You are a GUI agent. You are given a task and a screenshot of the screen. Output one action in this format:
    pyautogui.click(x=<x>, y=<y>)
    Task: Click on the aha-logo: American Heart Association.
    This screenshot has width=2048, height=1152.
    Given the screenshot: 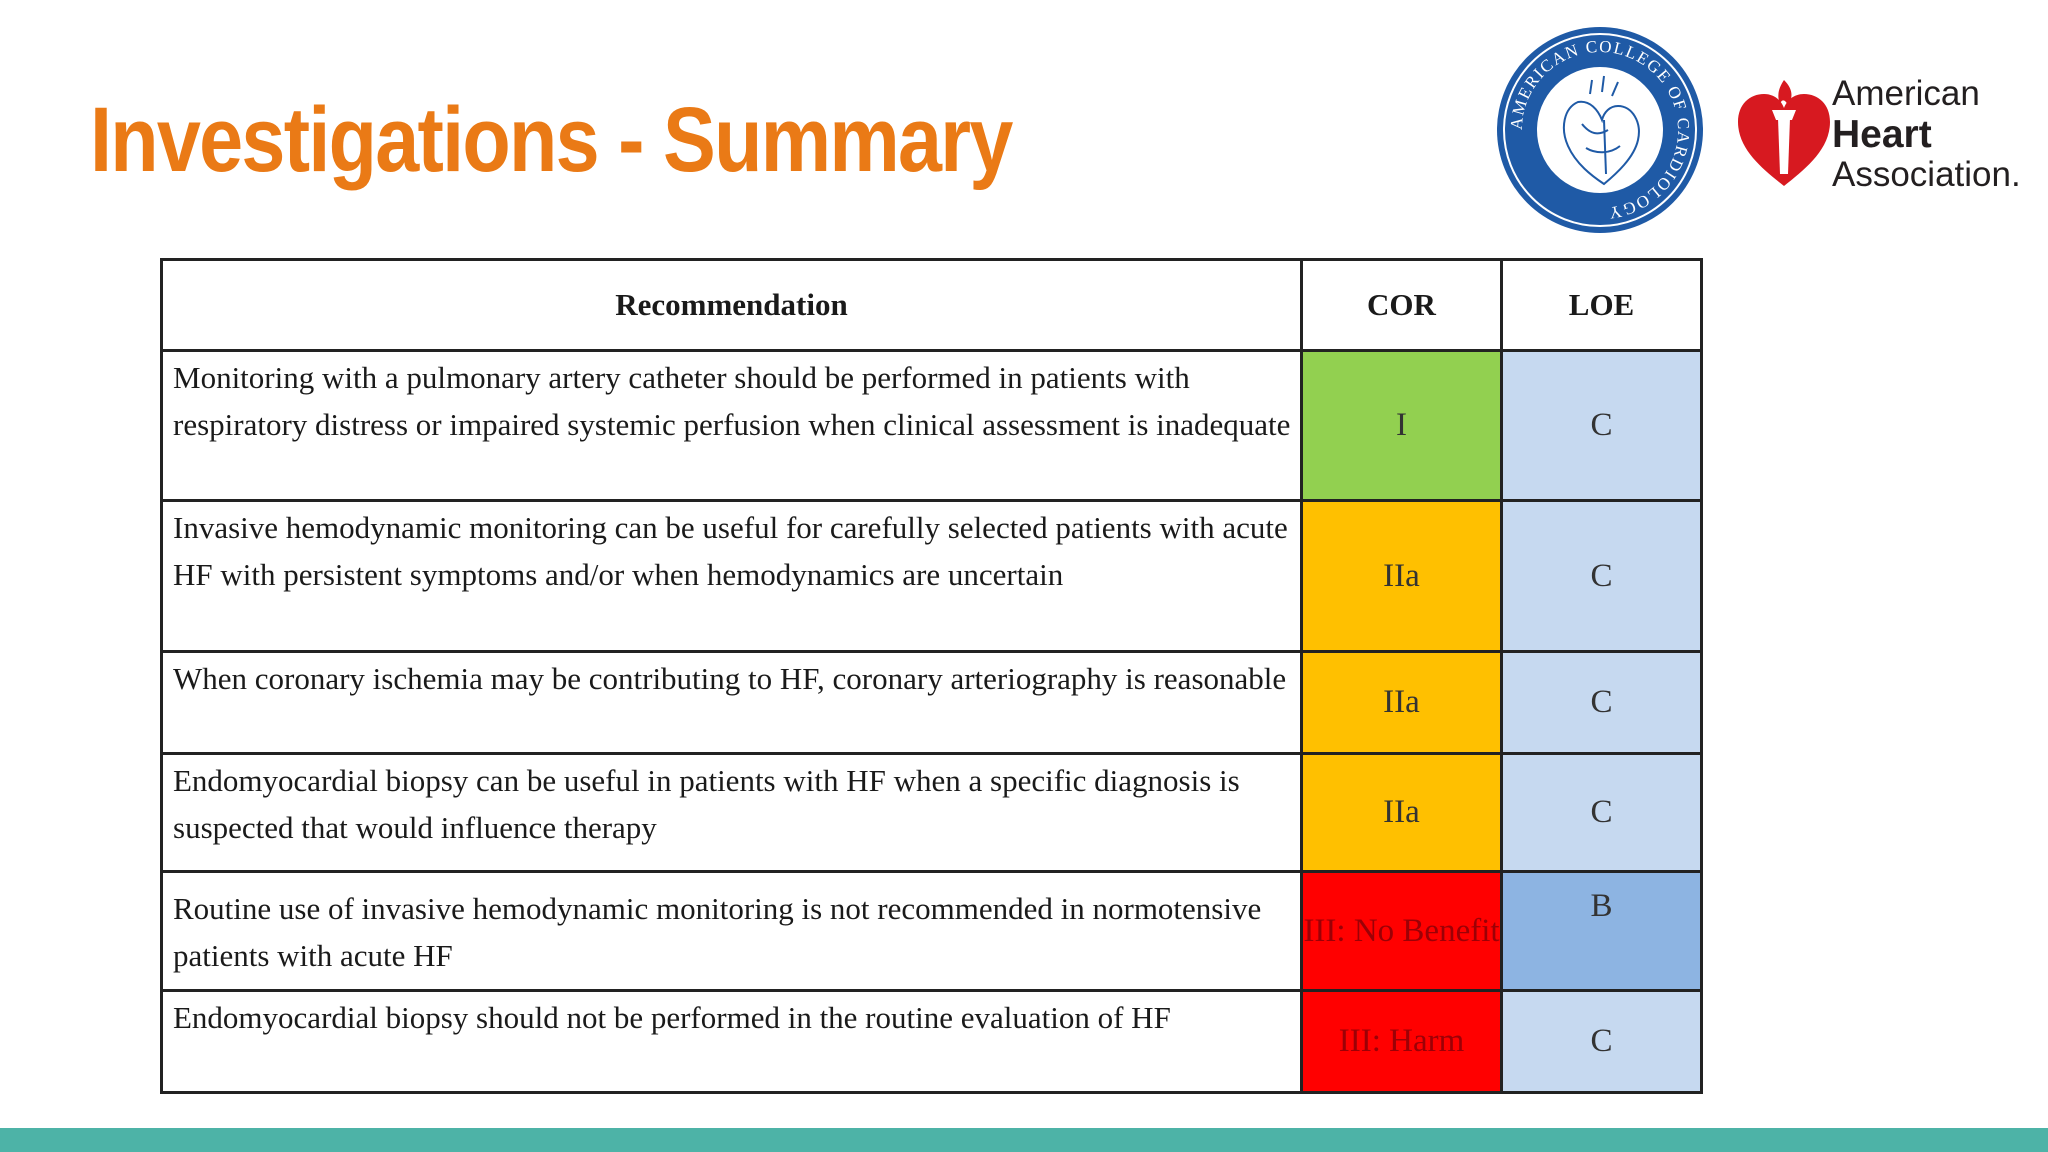 What is the action you would take?
    pyautogui.click(x=1884, y=132)
    